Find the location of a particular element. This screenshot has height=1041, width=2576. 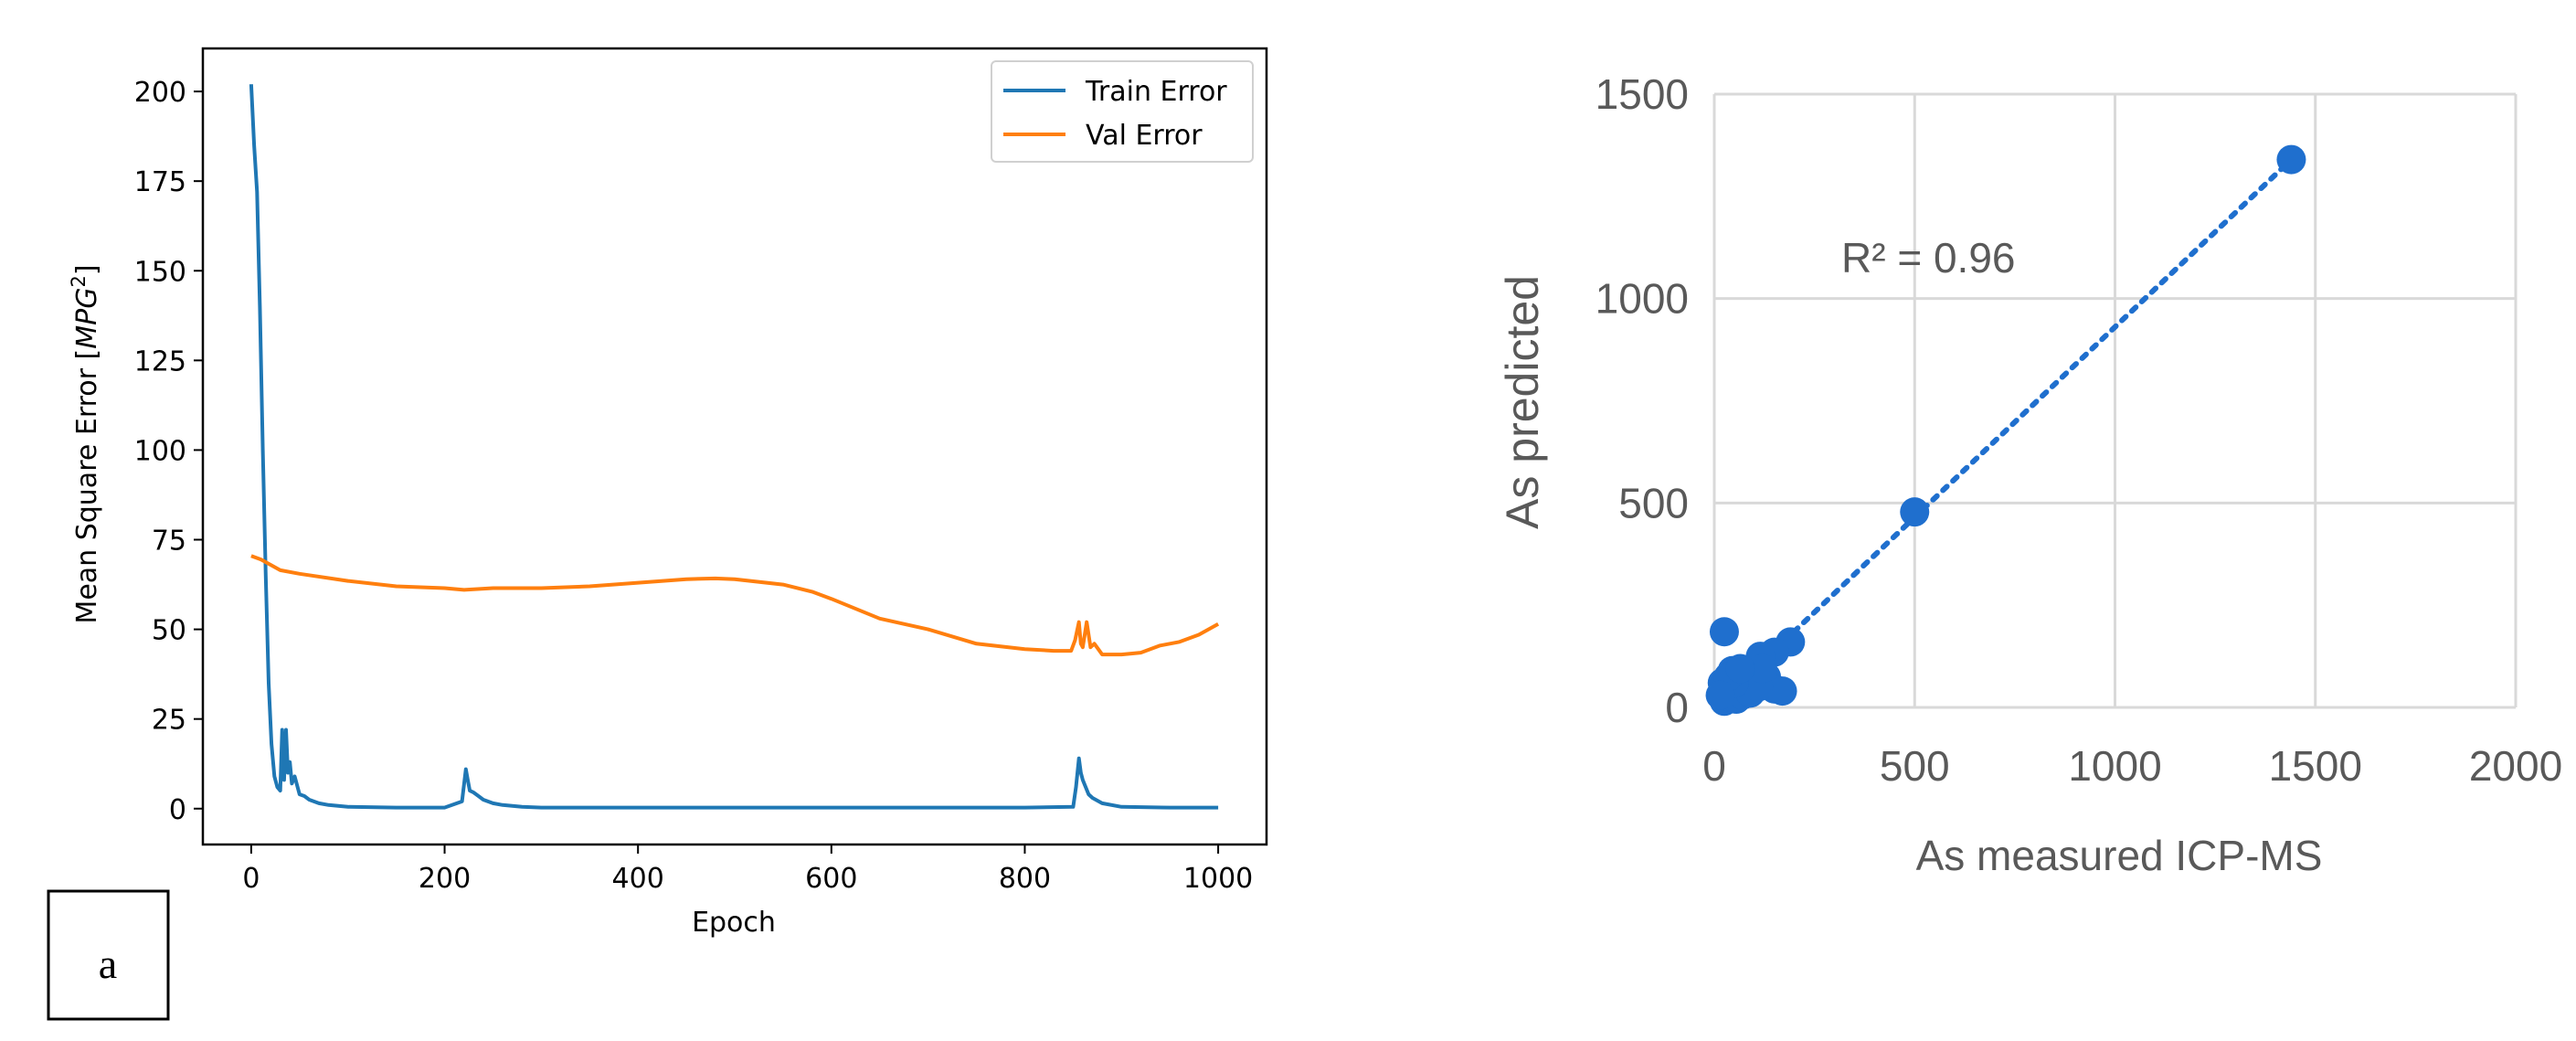

left-y-ticks: 0 25 50 75 100 125 150 175 200 is located at coordinates (168, 451).